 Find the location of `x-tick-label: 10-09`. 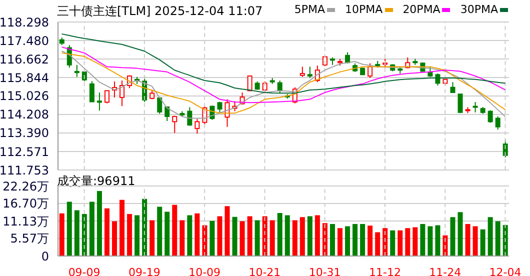

x-tick-label: 10-09 is located at coordinates (204, 271).